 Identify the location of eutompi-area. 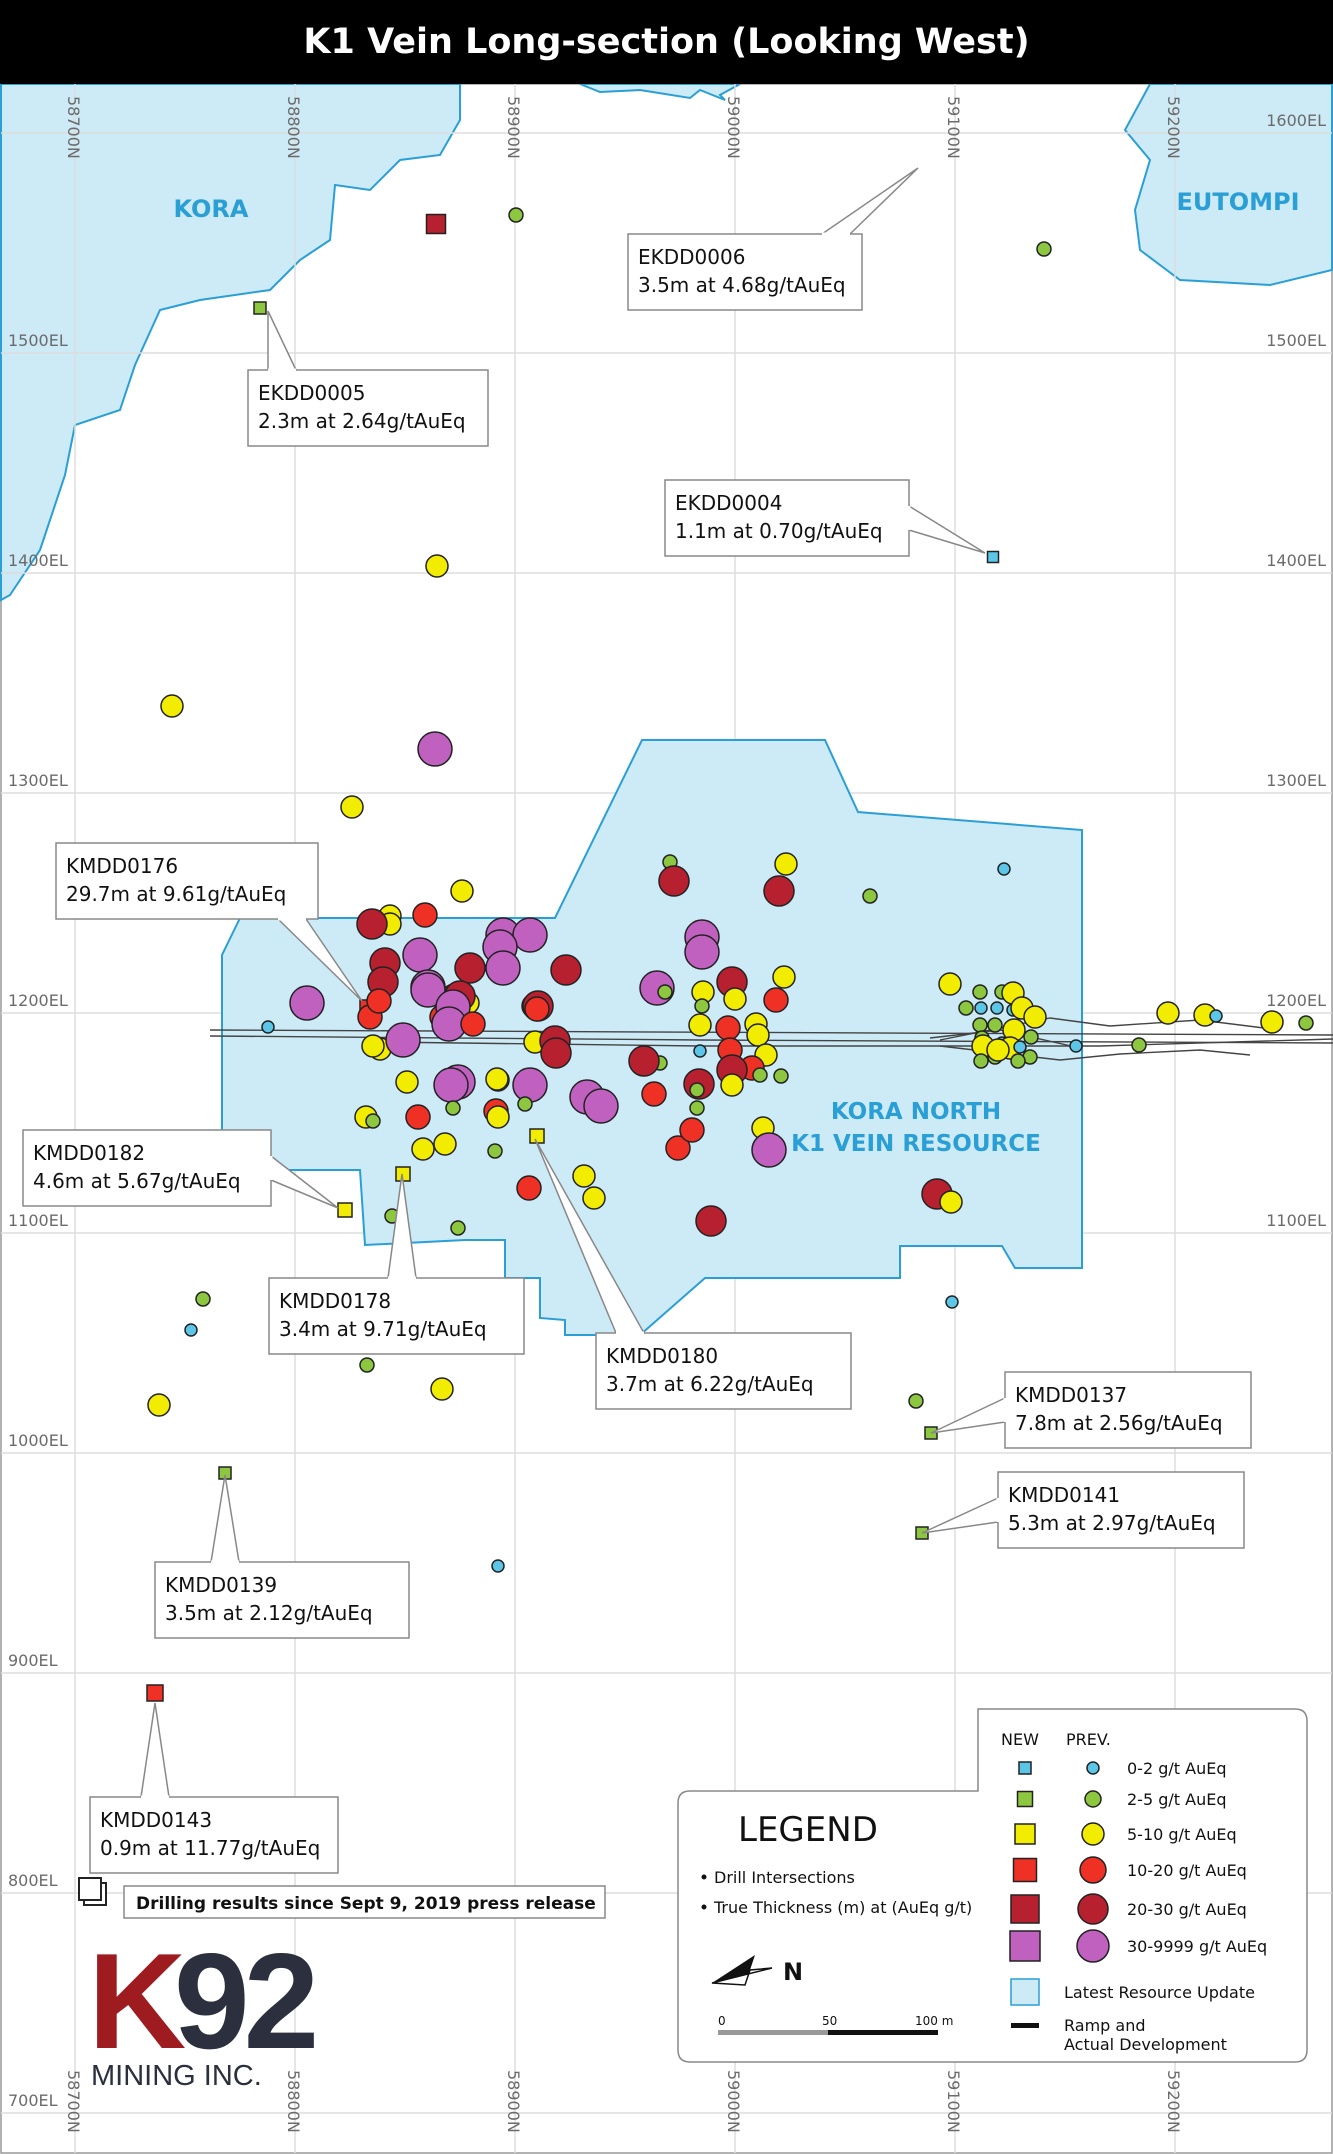
(1228, 185).